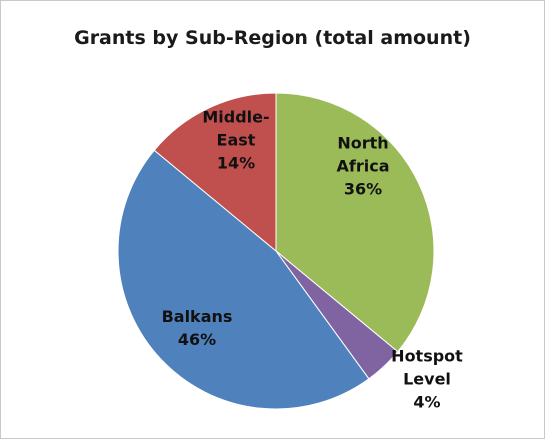  I want to click on slice-value-label: 36%, so click(363, 189).